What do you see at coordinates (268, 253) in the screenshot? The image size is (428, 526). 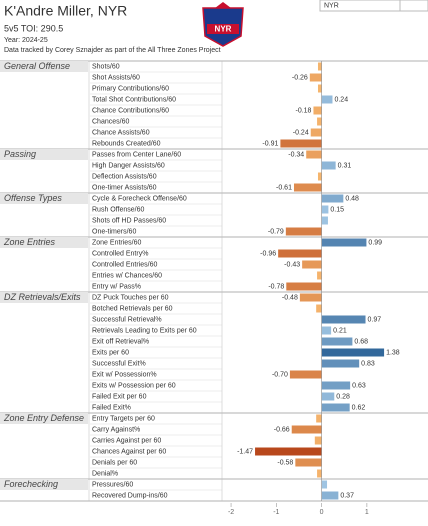 I see `value-label: -0.96` at bounding box center [268, 253].